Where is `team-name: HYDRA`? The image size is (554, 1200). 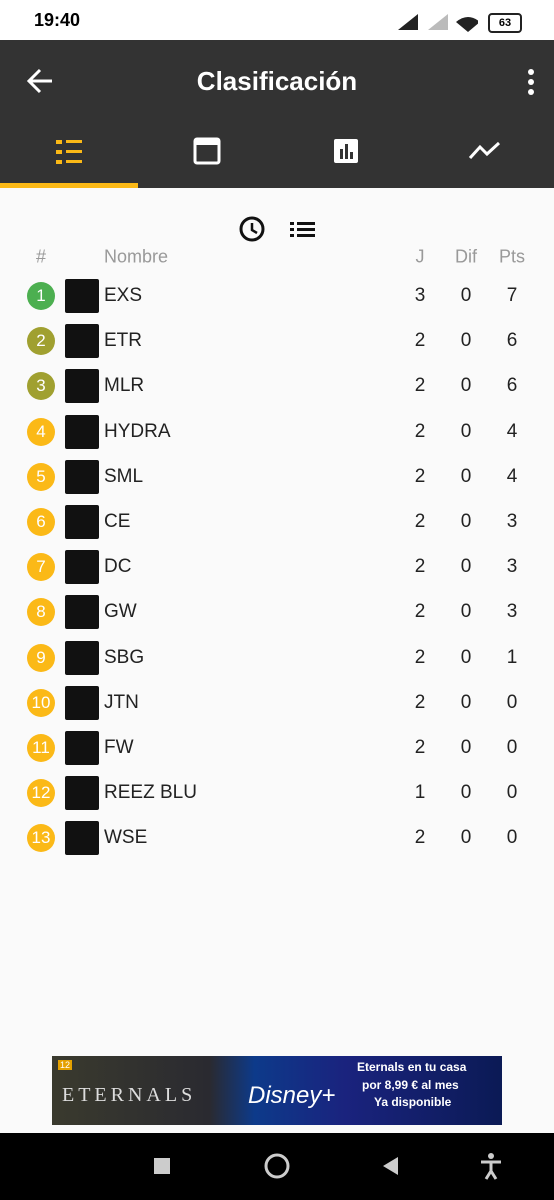 team-name: HYDRA is located at coordinates (137, 431).